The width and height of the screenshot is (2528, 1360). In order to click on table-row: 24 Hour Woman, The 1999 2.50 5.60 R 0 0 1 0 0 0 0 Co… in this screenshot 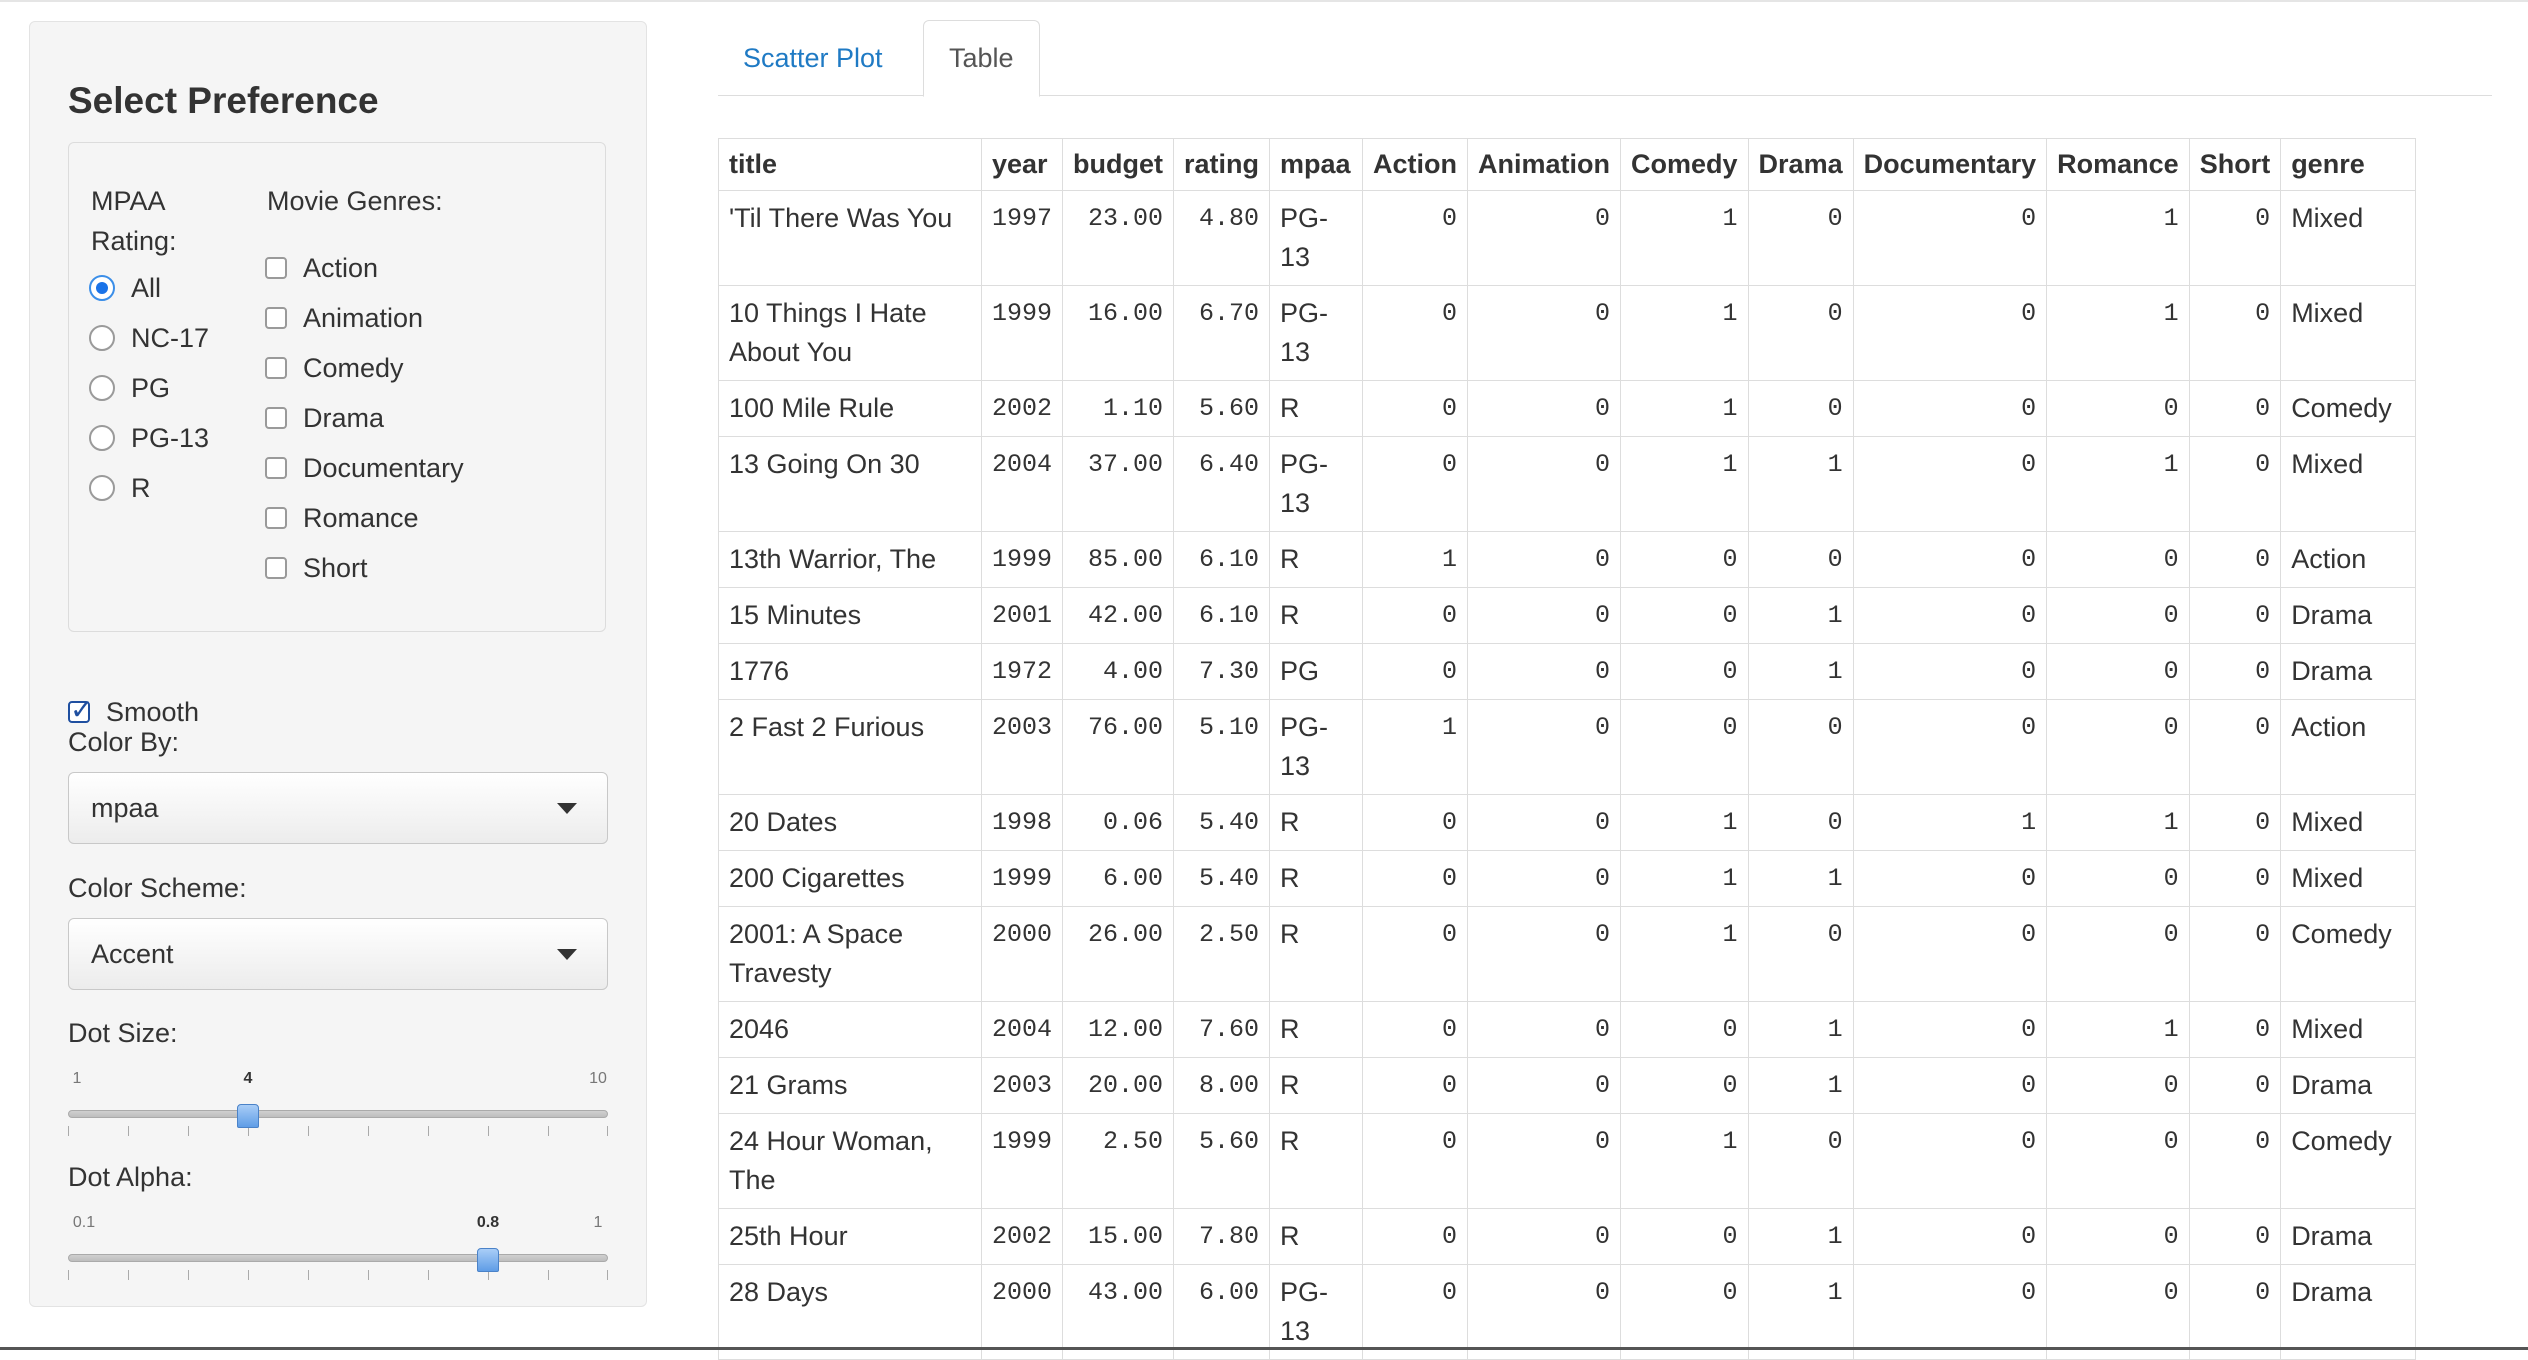, I will do `click(1567, 1161)`.